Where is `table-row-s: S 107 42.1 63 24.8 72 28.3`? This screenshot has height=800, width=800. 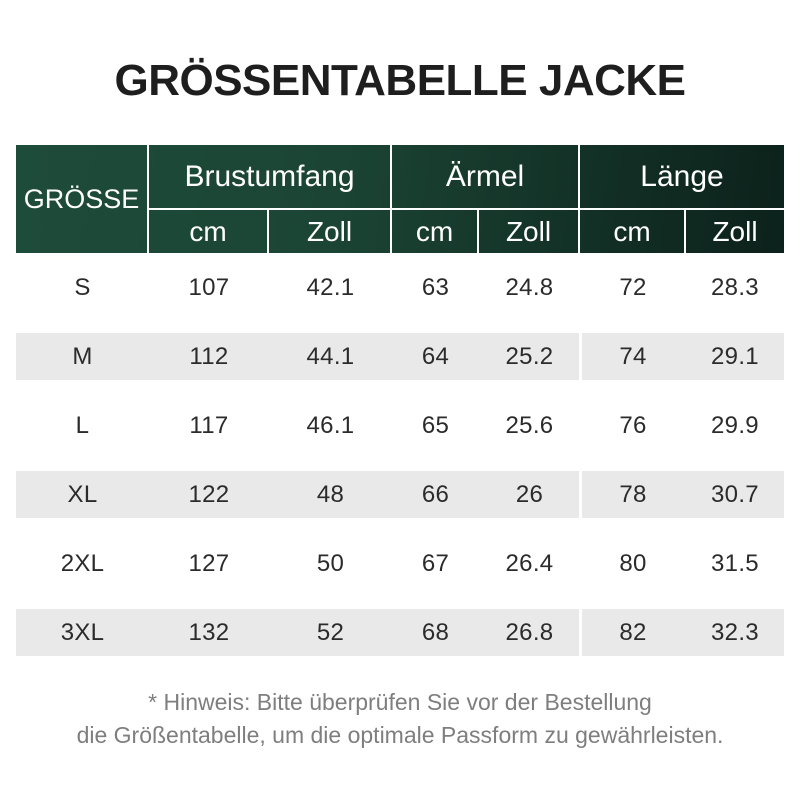
table-row-s: S 107 42.1 63 24.8 72 28.3 is located at coordinates (400, 287).